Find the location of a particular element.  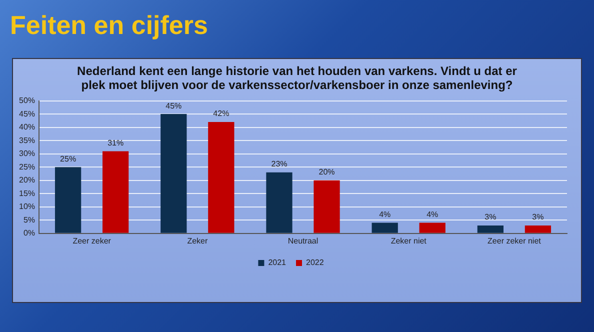

x-tick-label: Neutraal is located at coordinates (303, 241).